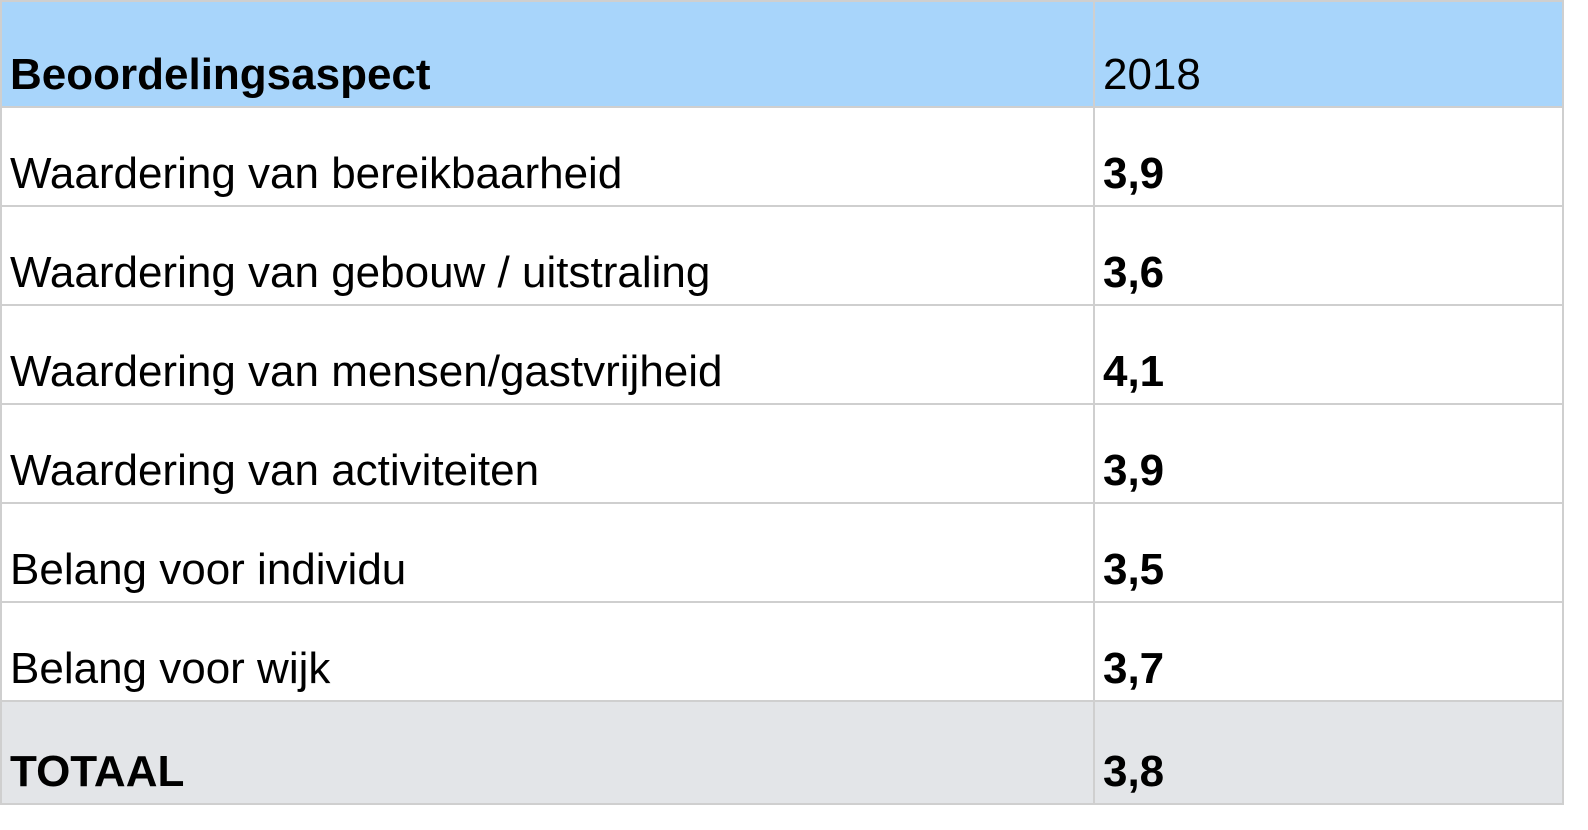 This screenshot has height=830, width=1588. Describe the element at coordinates (1328, 752) in the screenshot. I see `total-value: 3,8` at that location.